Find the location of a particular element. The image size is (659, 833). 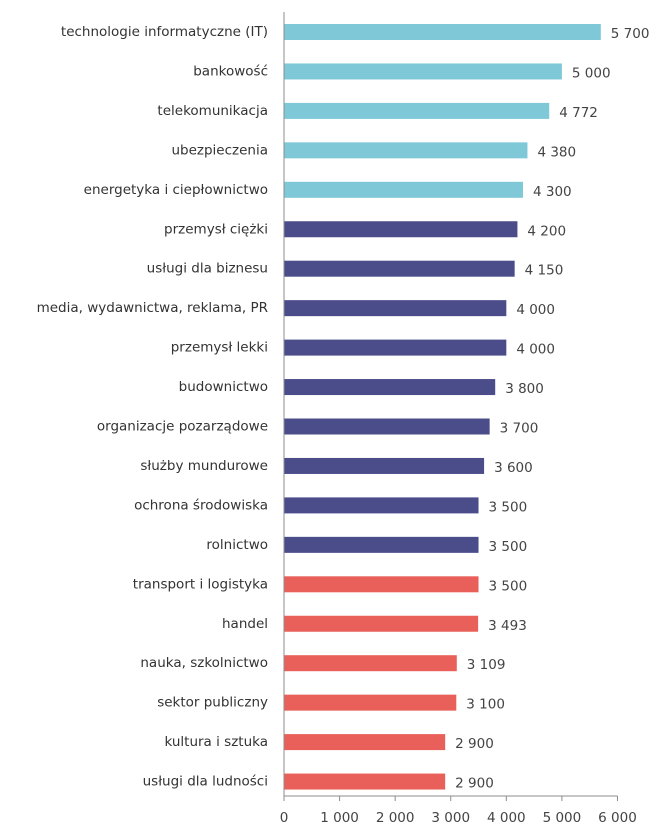

x-tick-label: 5 000 is located at coordinates (562, 818).